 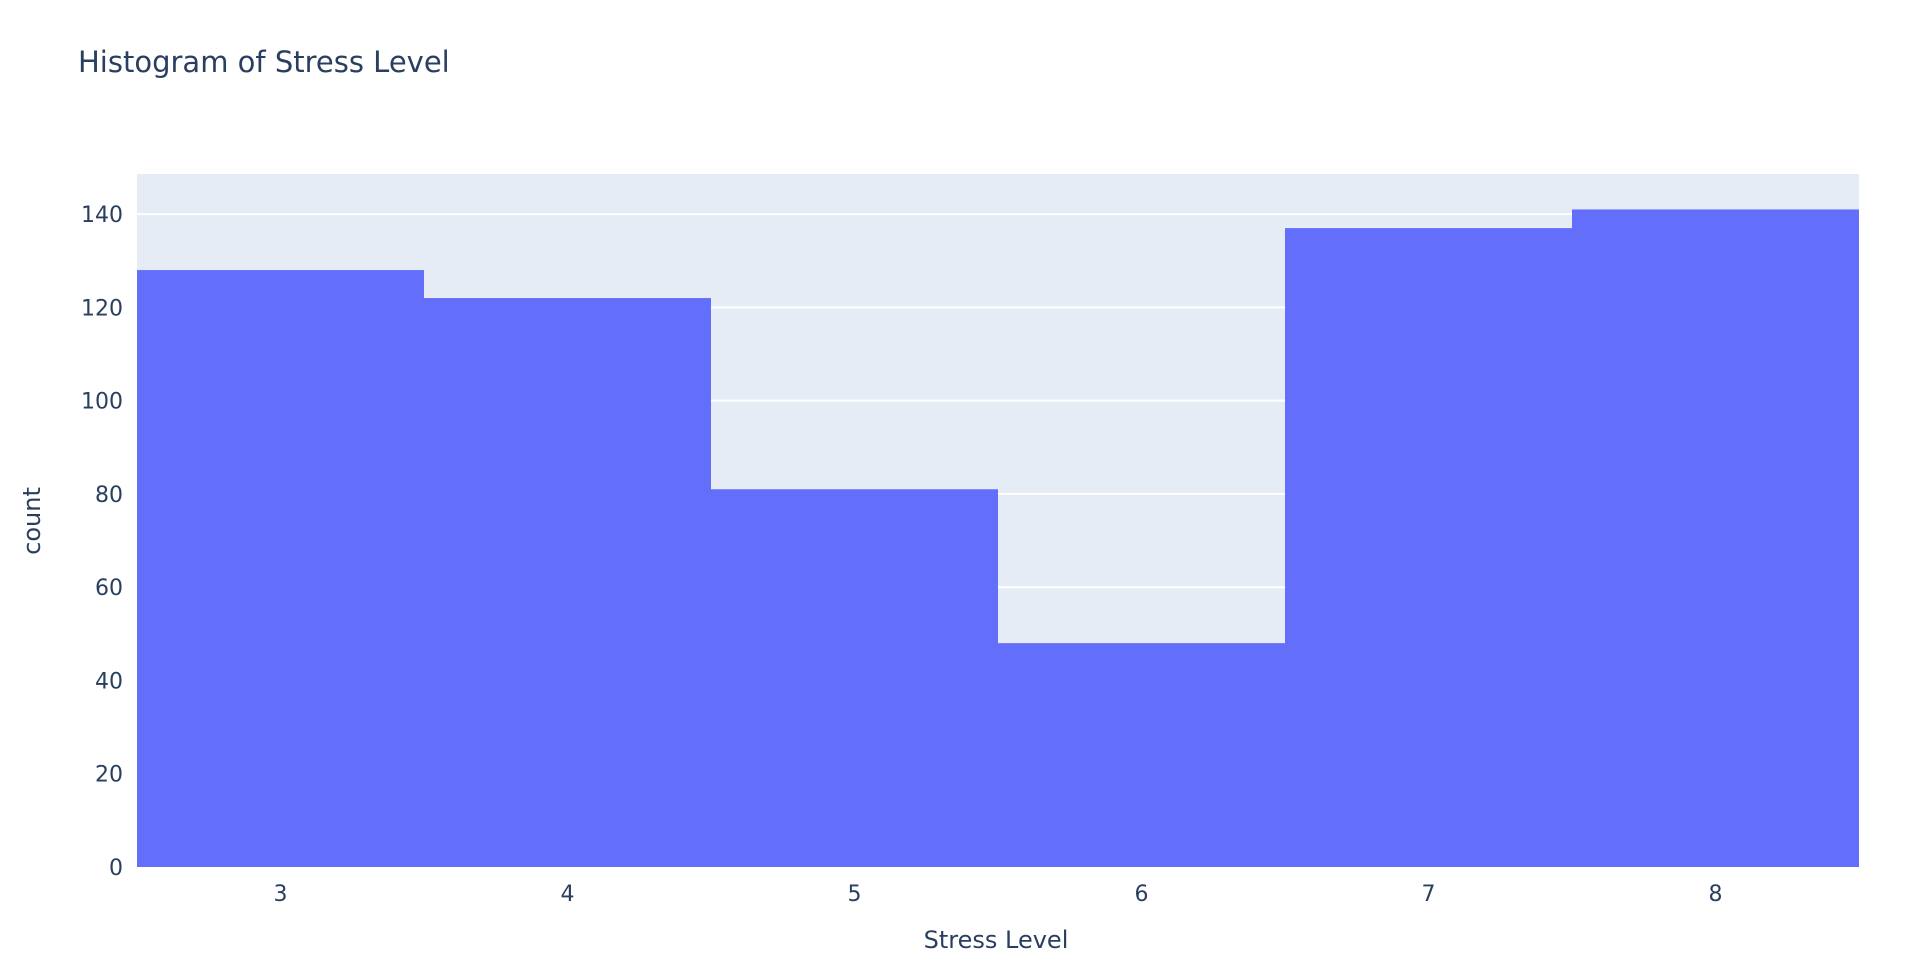 What do you see at coordinates (32, 521) in the screenshot?
I see `y-axis-label: count` at bounding box center [32, 521].